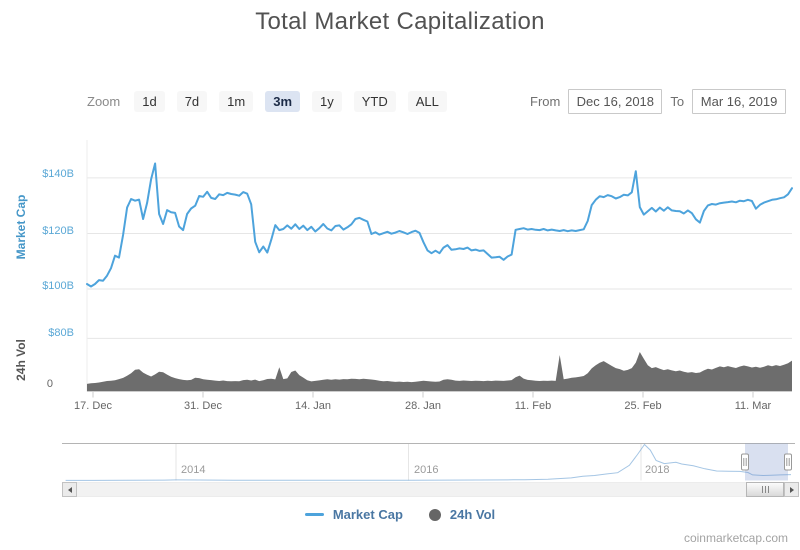 The width and height of the screenshot is (800, 550). Describe the element at coordinates (203, 406) in the screenshot. I see `xaxis-label-31dec: 31. Dec` at that location.